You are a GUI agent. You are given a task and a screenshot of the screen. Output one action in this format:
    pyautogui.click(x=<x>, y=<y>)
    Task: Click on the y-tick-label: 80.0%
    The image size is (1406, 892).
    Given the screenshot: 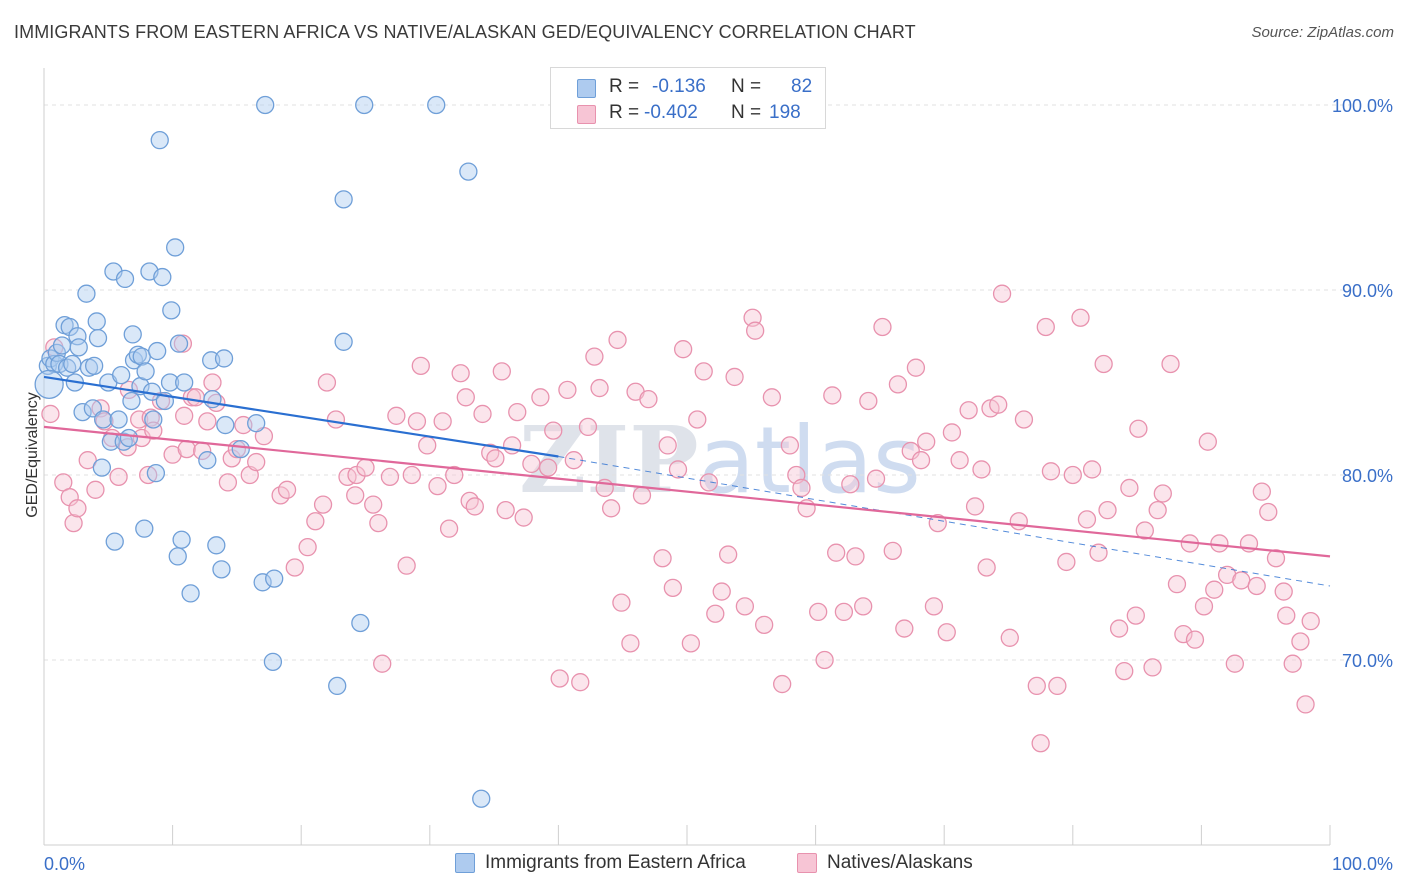 What is the action you would take?
    pyautogui.click(x=1367, y=476)
    